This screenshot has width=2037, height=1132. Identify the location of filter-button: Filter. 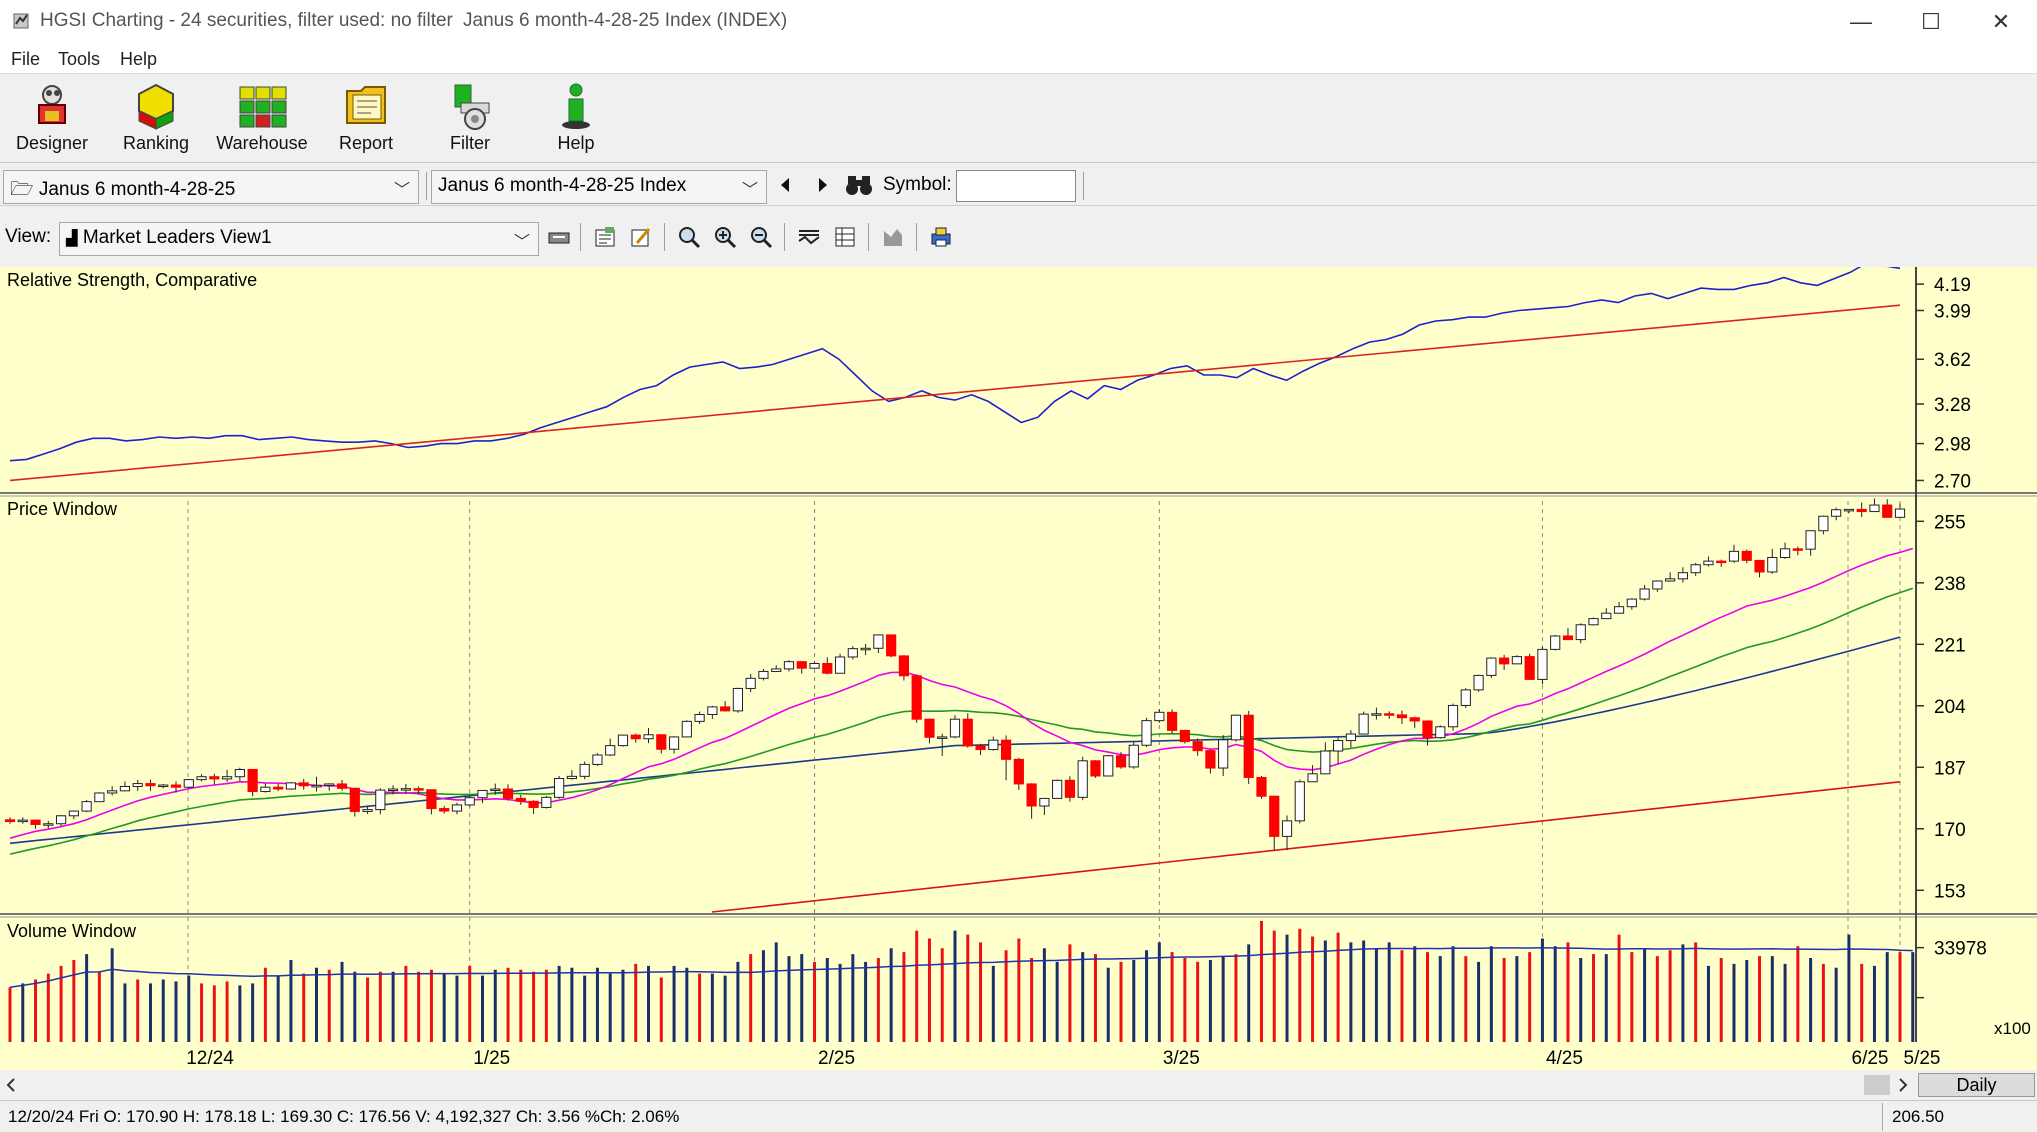
(470, 120).